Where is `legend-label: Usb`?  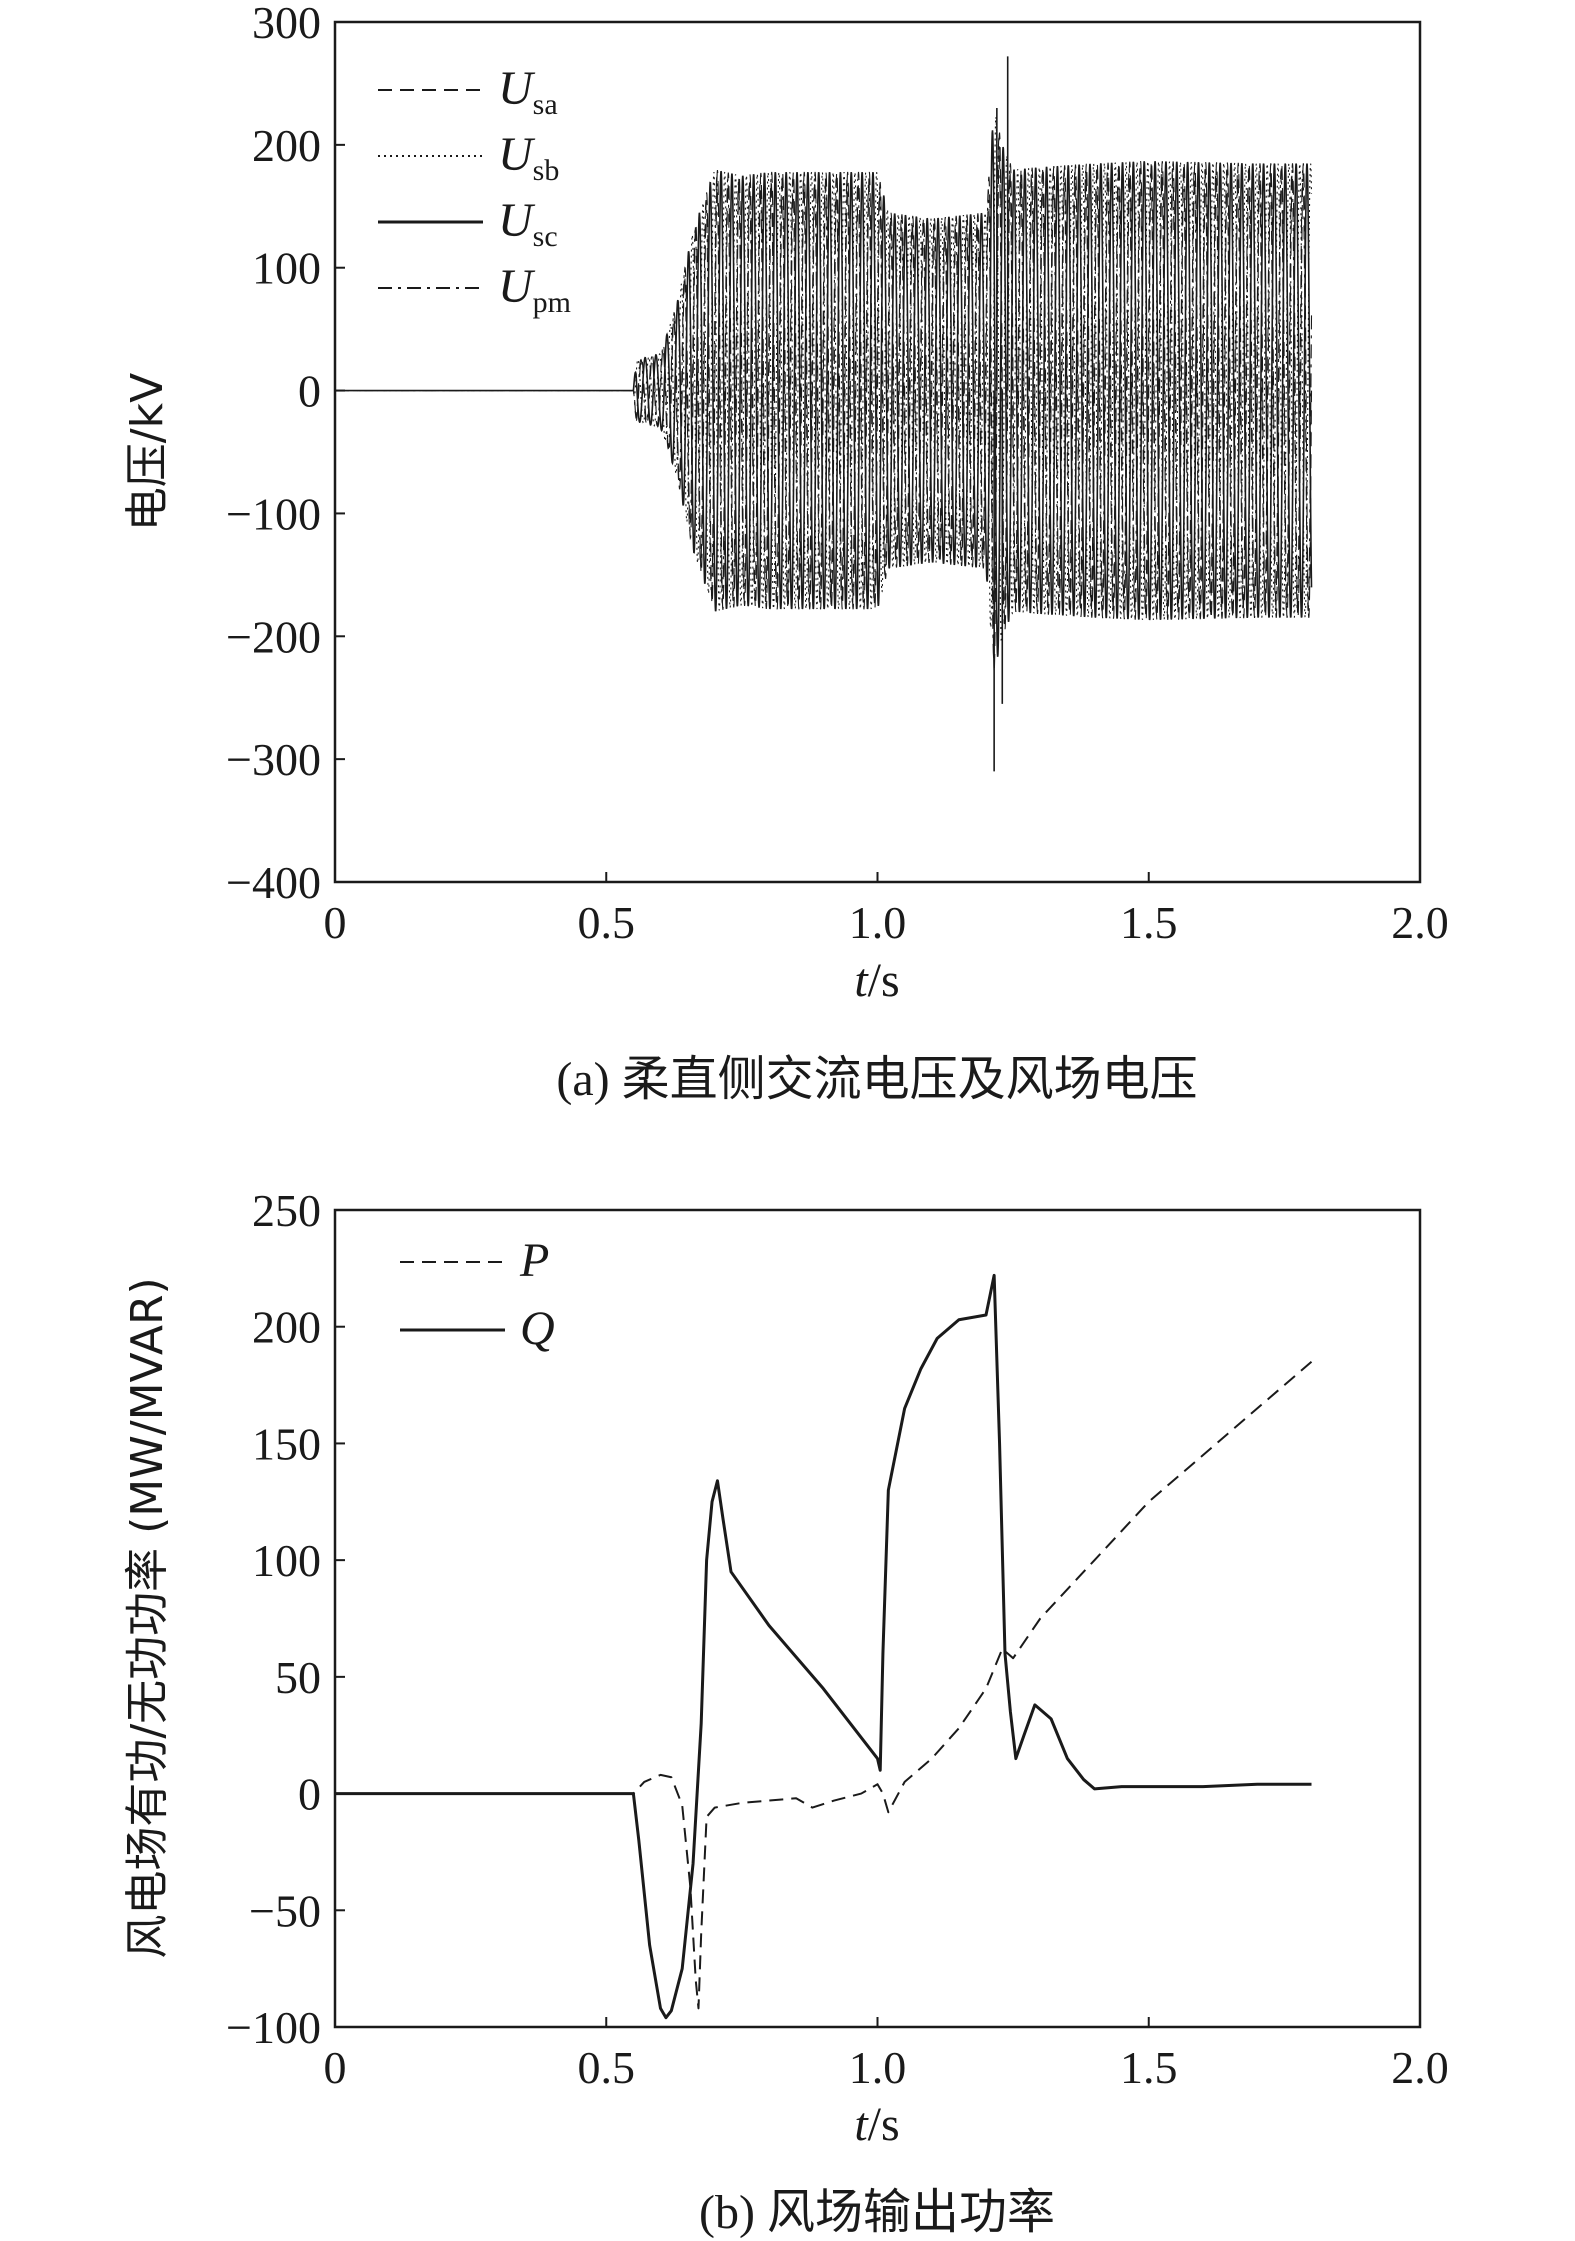
legend-label: Usb is located at coordinates (528, 157).